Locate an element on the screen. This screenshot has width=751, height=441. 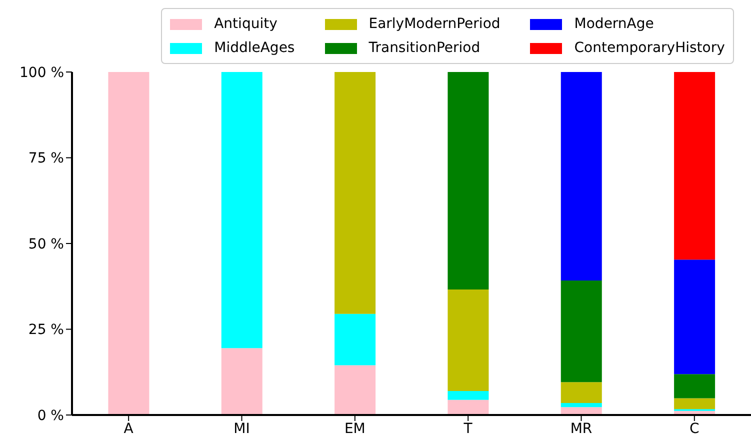
y-tick-label: 25 % is located at coordinates (46, 330).